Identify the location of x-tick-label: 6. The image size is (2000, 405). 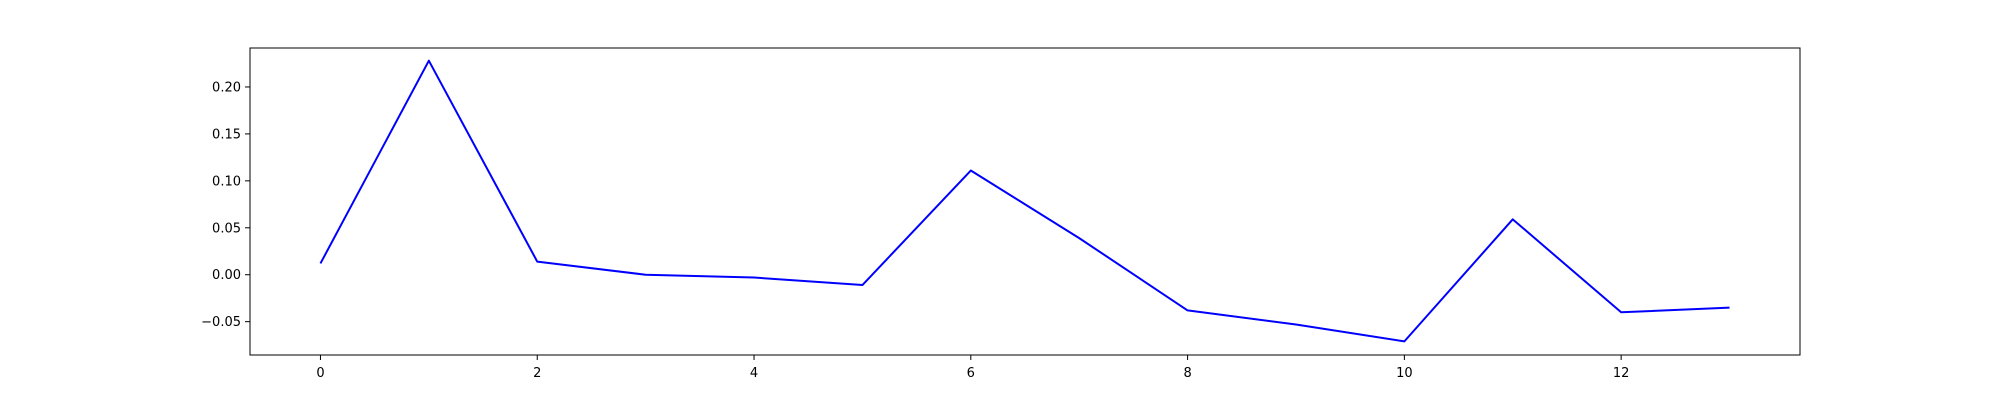
(971, 373).